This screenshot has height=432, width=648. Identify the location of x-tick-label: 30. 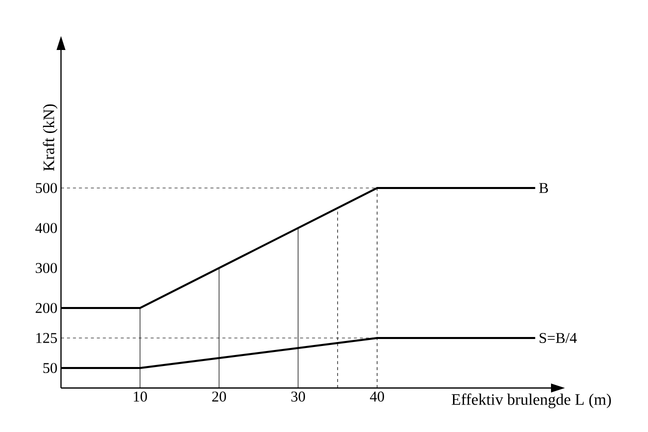
(298, 397).